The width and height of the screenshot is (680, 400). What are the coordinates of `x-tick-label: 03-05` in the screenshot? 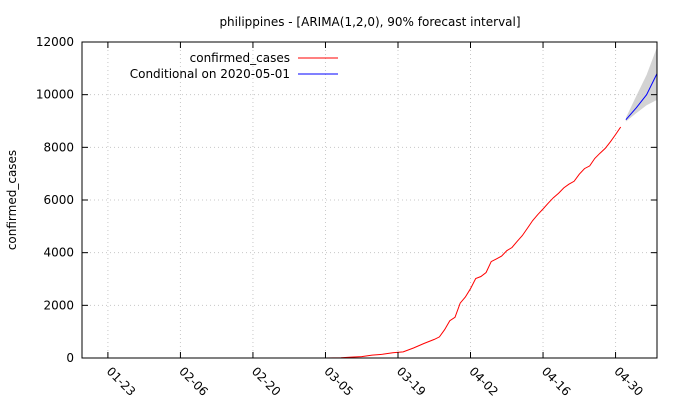 It's located at (338, 381).